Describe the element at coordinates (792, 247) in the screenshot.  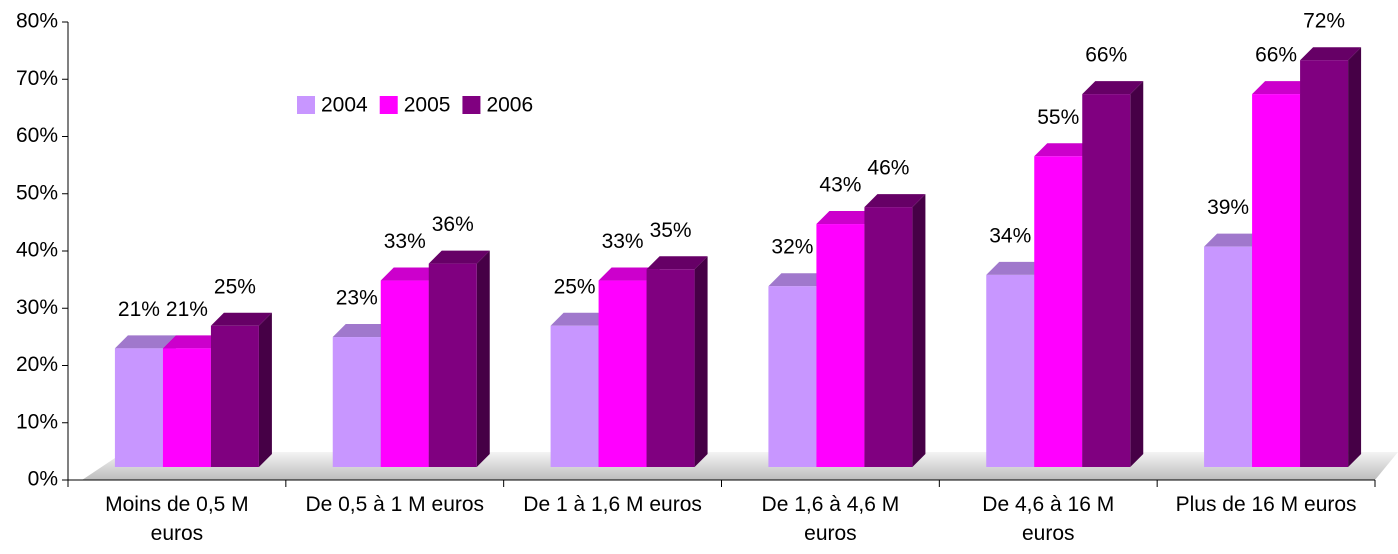
I see `value-label: 32%` at that location.